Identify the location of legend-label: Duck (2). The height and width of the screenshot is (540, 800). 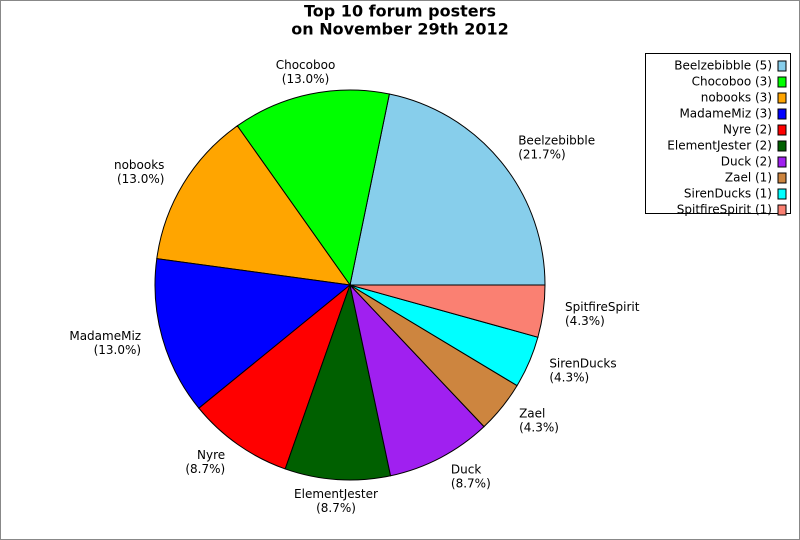
(746, 162).